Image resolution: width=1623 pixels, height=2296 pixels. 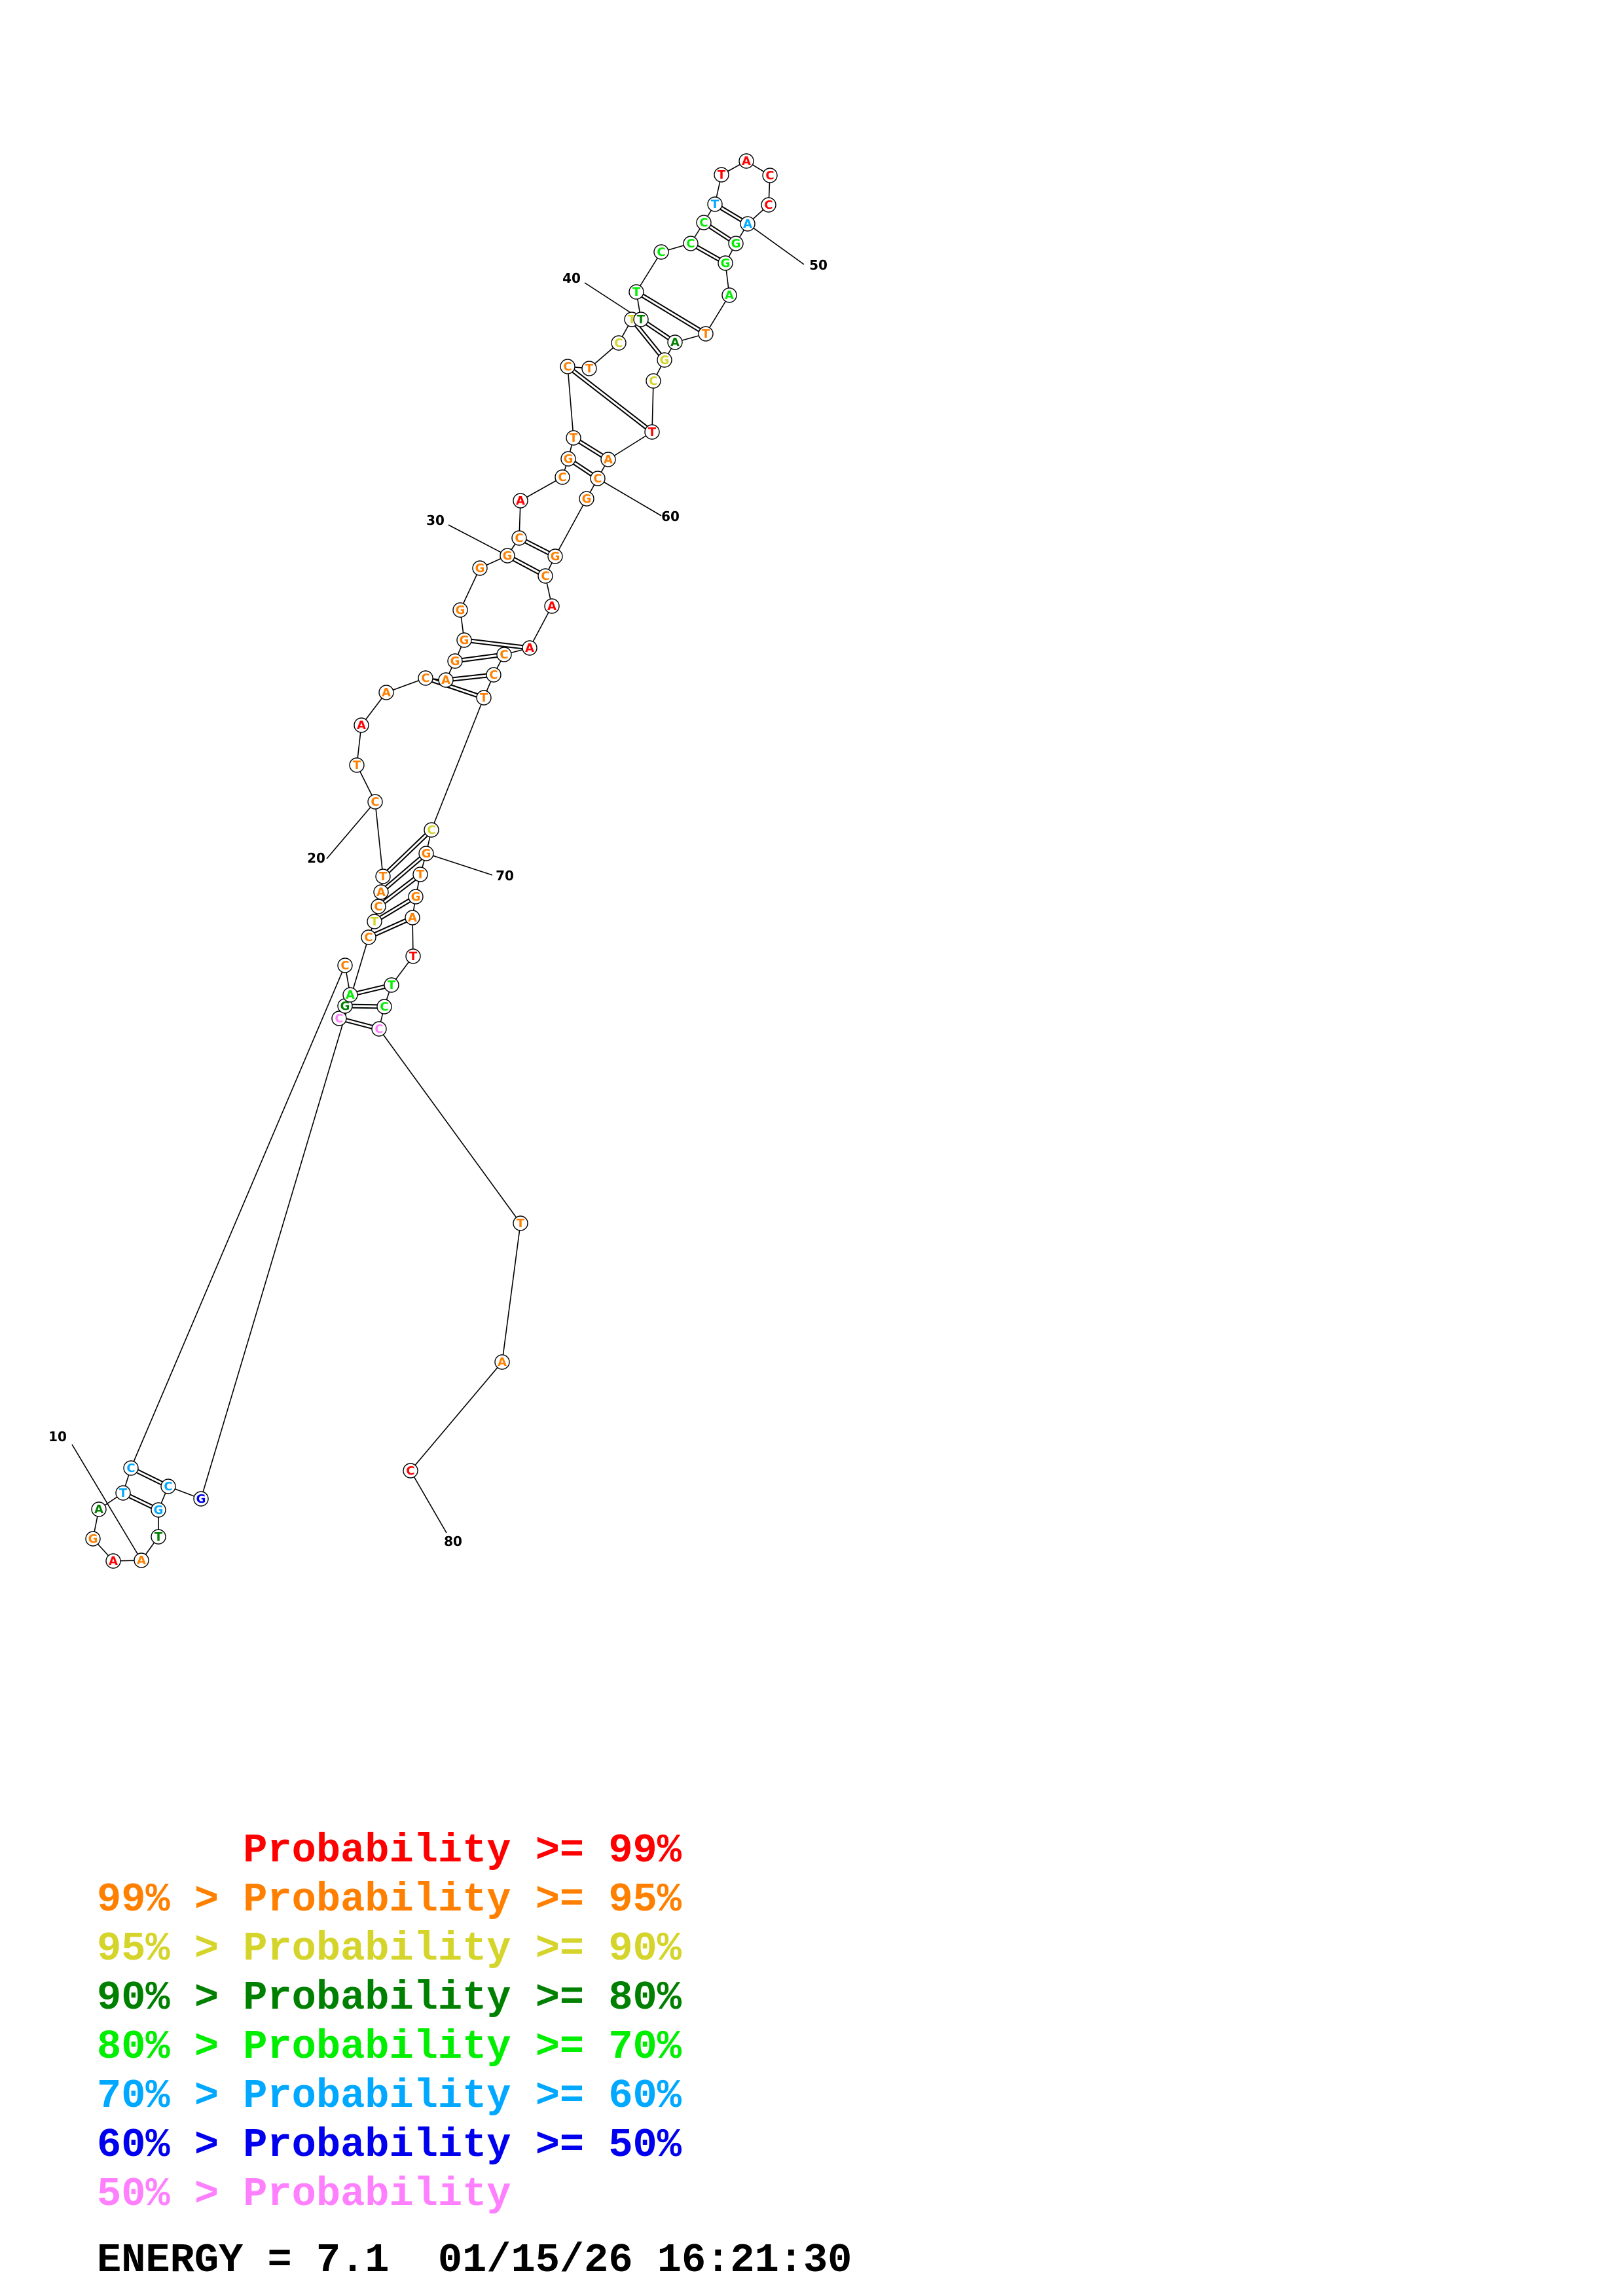 I want to click on nucleotide-30: G, so click(x=507, y=556).